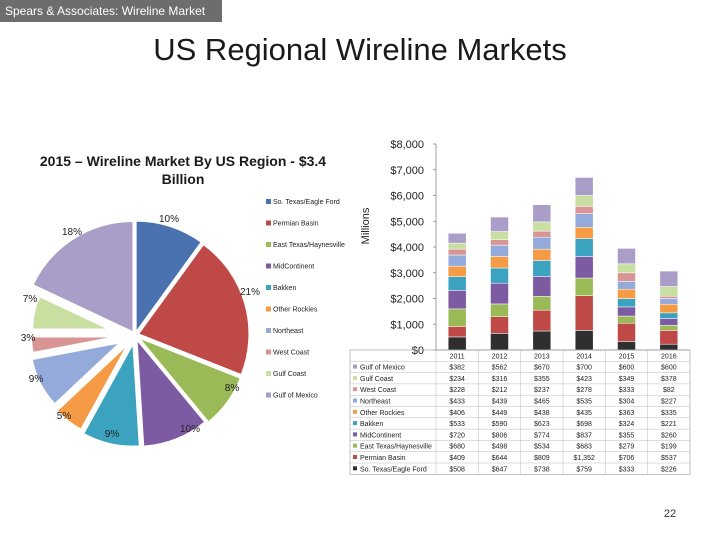  What do you see at coordinates (407, 300) in the screenshot?
I see `y-tick-label: $2,000` at bounding box center [407, 300].